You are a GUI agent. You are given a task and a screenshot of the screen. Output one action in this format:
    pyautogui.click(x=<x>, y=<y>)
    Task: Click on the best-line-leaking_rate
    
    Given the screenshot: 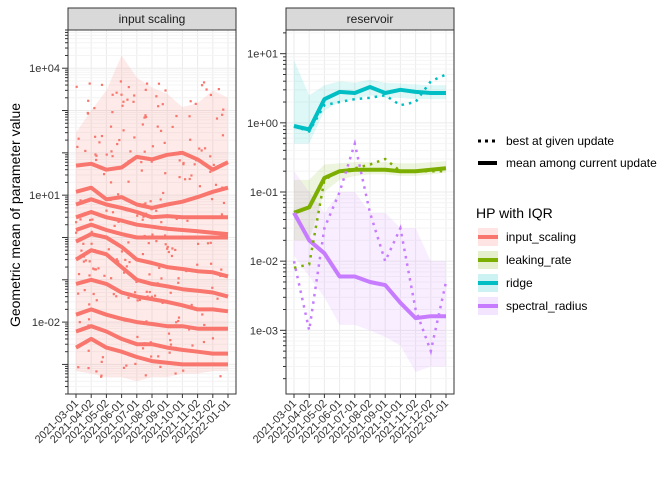 What is the action you would take?
    pyautogui.click(x=369, y=213)
    